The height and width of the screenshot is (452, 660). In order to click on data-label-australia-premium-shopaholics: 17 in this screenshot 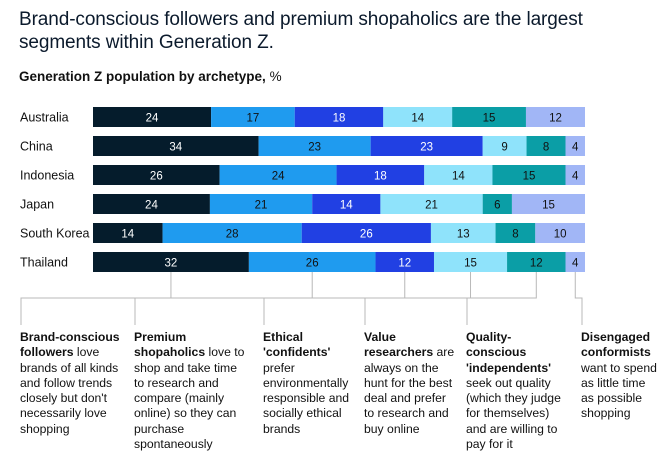, I will do `click(253, 118)`.